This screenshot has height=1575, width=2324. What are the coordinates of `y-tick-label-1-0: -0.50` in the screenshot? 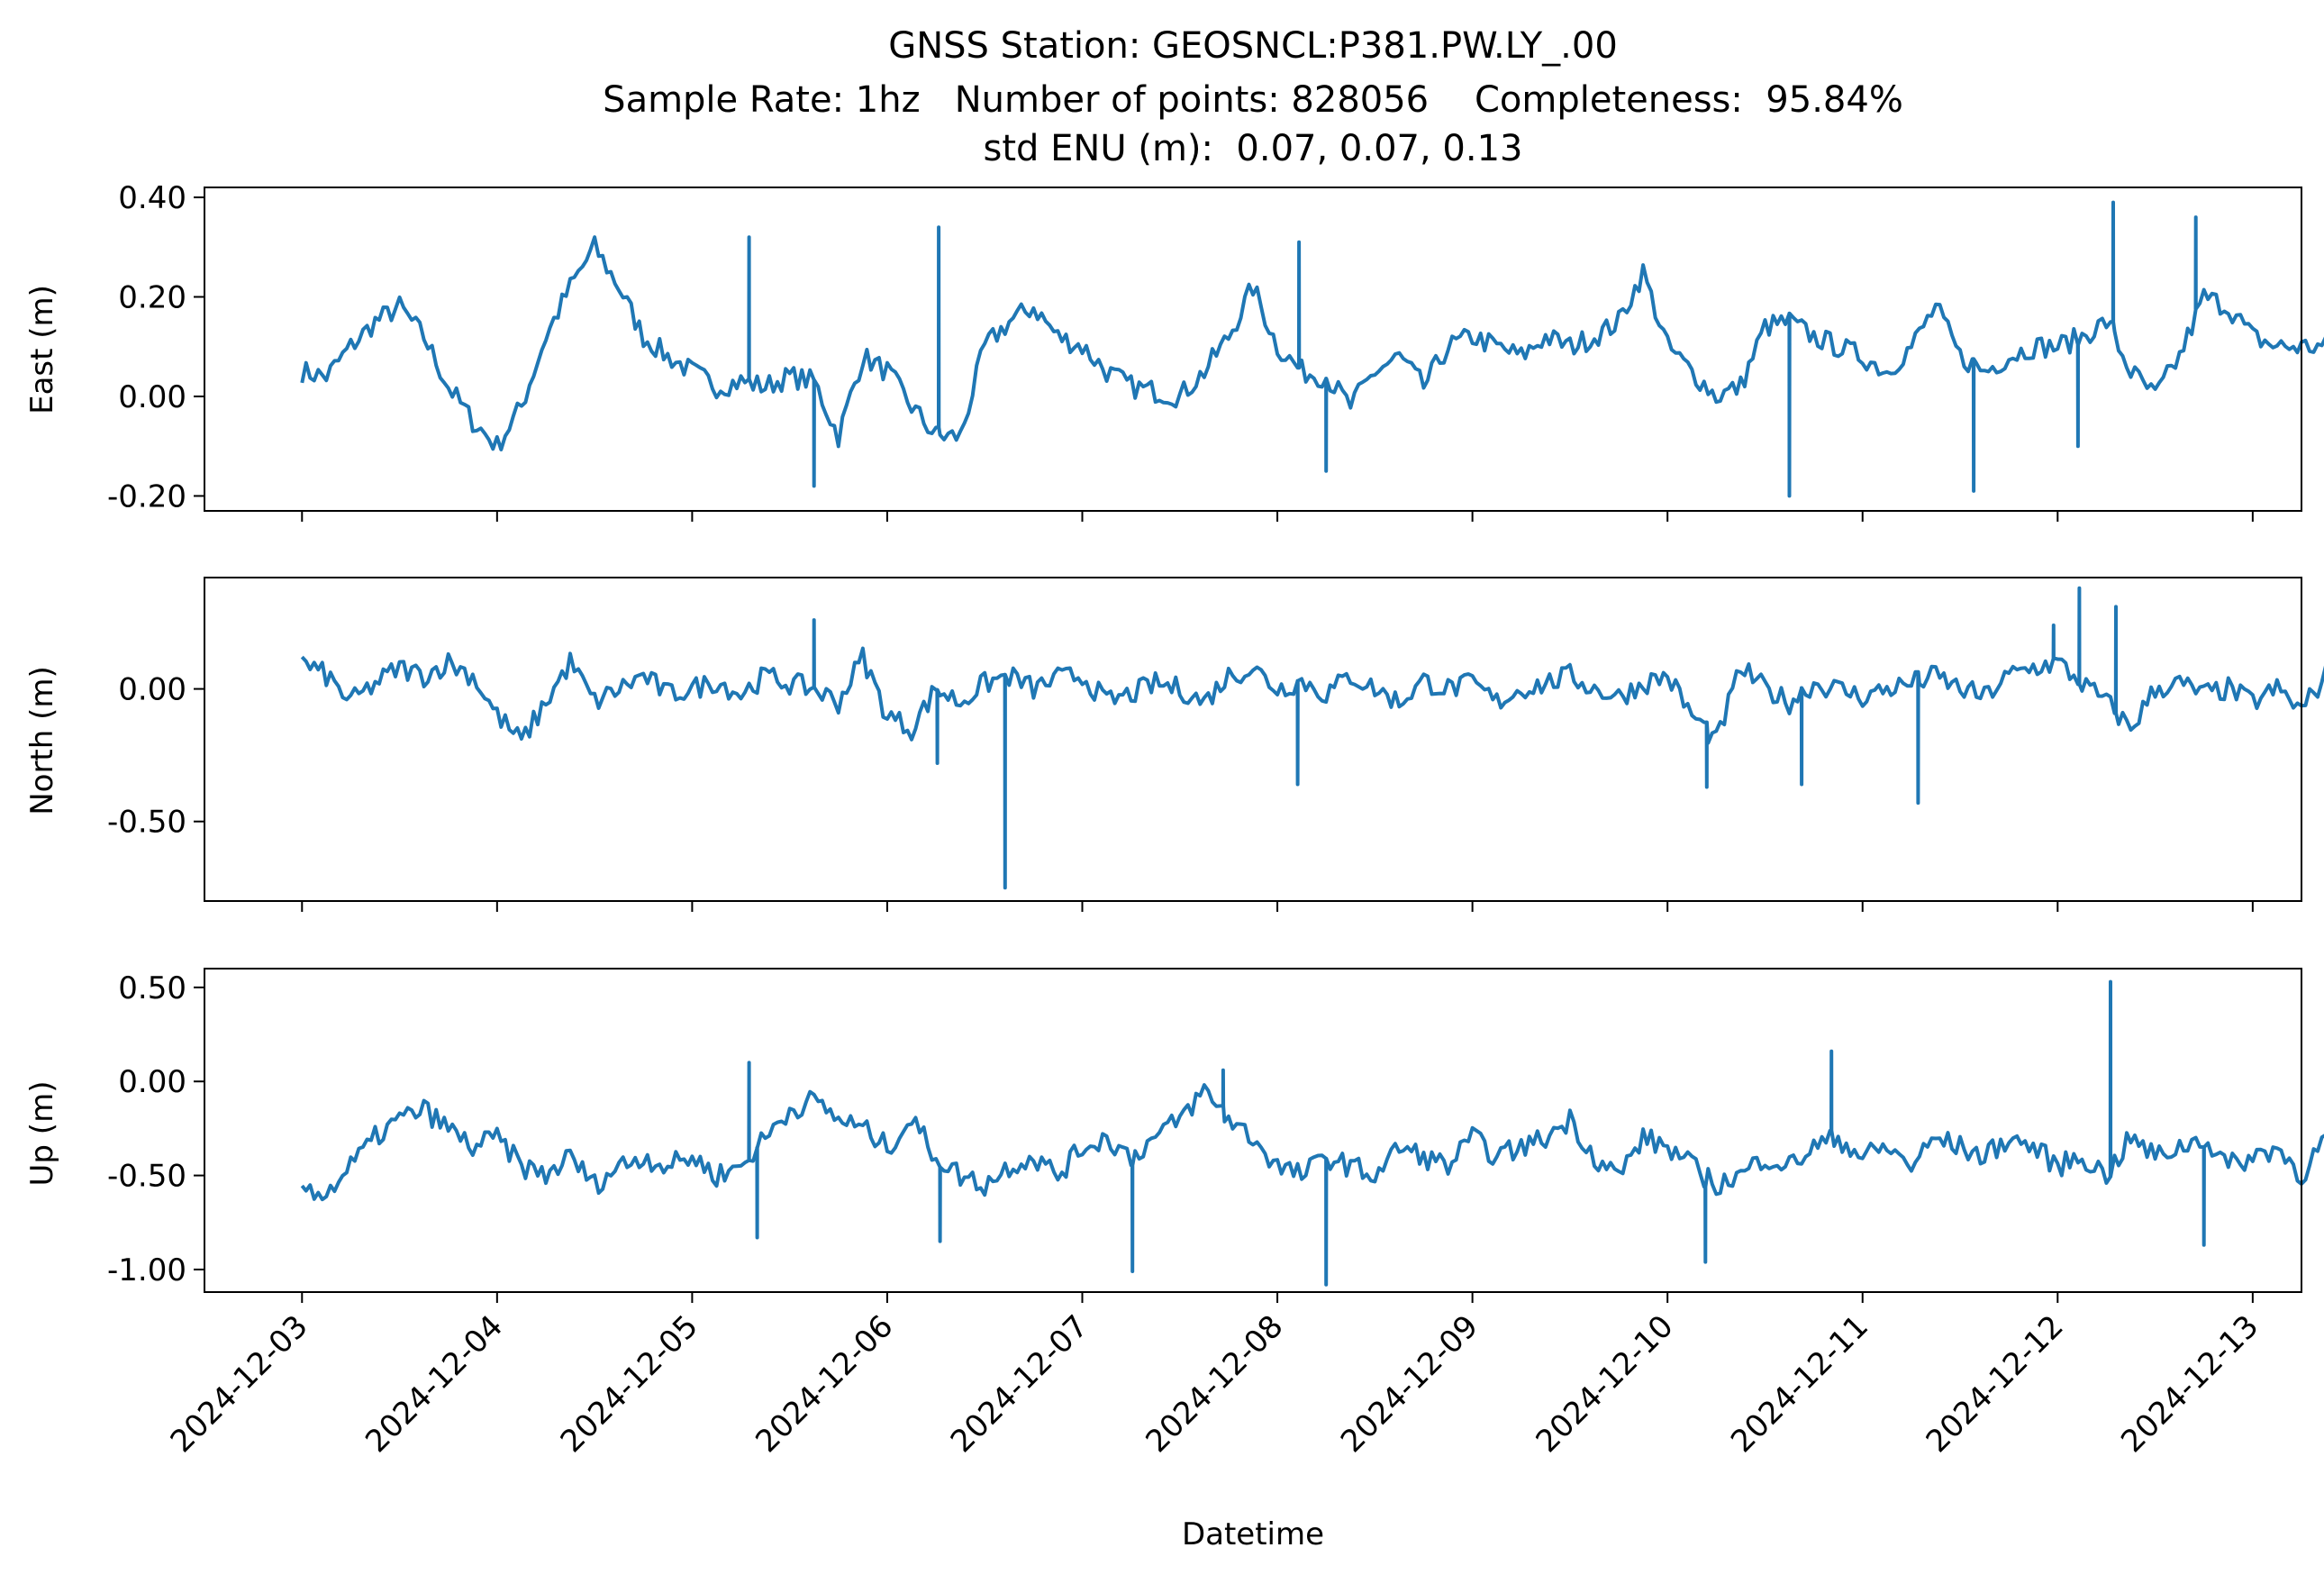 It's located at (146, 823).